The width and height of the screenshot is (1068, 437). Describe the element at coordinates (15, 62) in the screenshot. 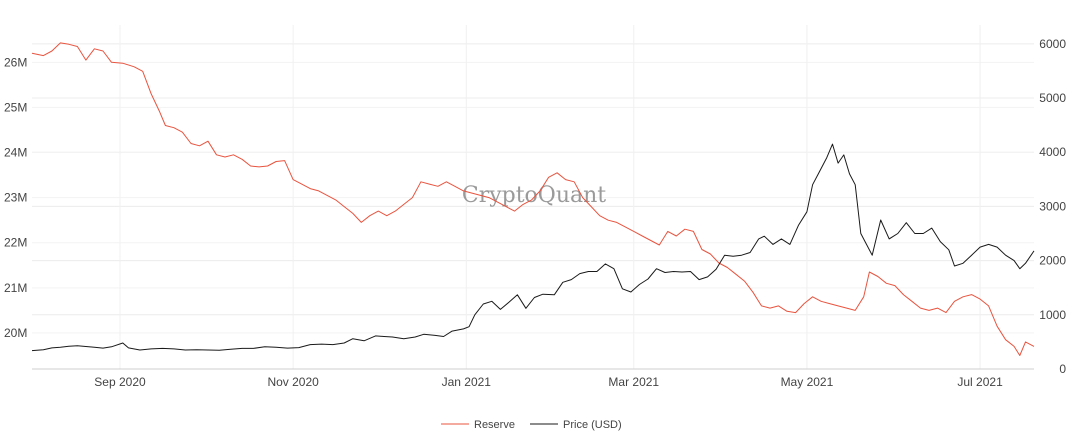

I see `y-left-tick-label: 26M` at that location.